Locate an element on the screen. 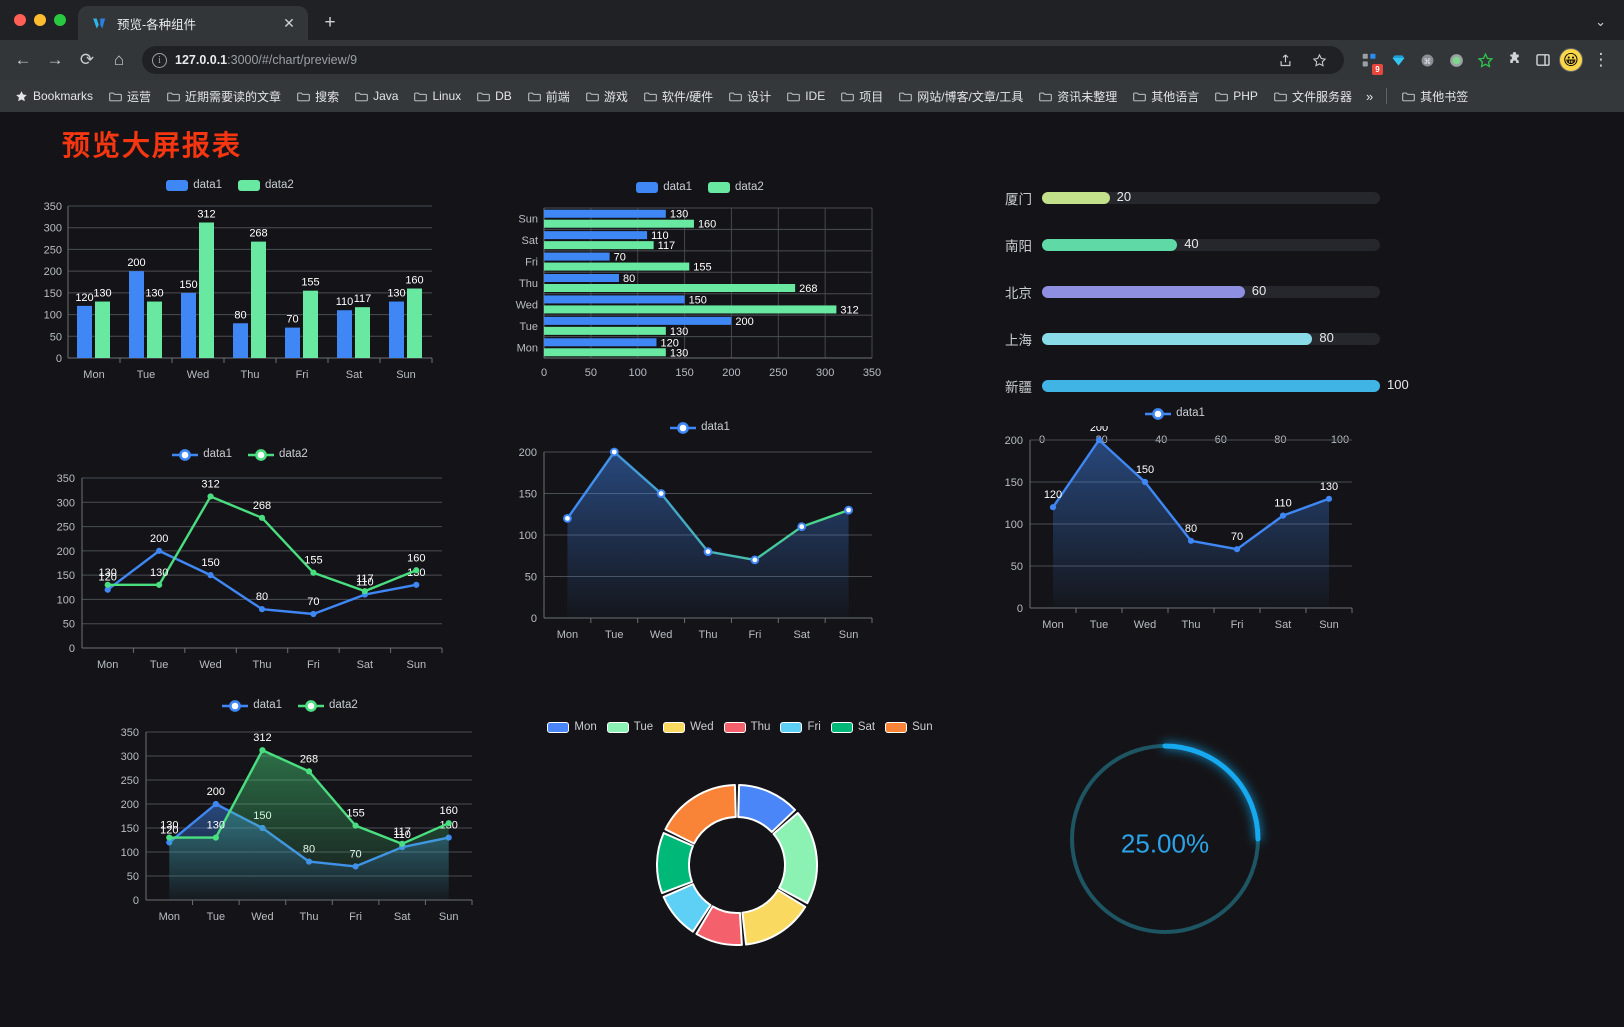 The width and height of the screenshot is (1624, 1027). bookmark-folder-10: IDE is located at coordinates (806, 96).